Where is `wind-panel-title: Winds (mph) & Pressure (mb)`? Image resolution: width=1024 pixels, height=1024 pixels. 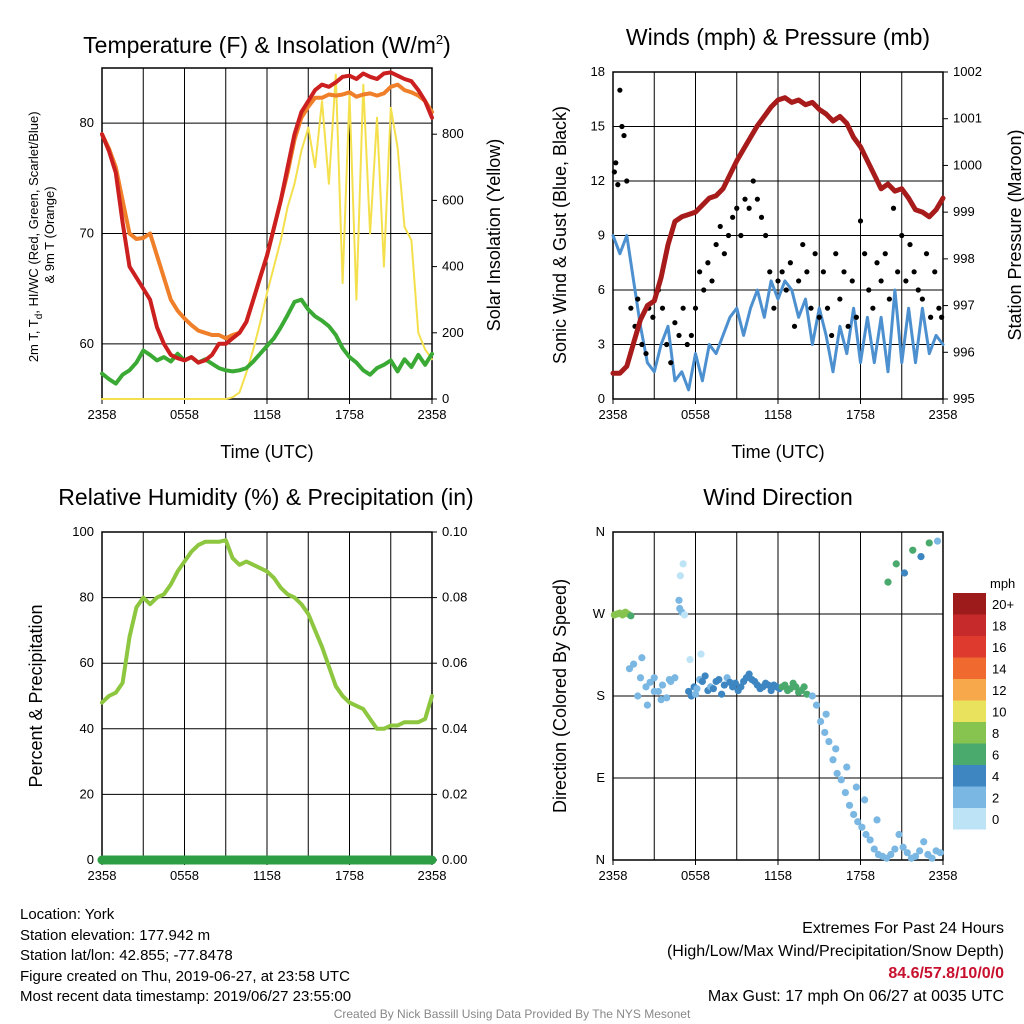 wind-panel-title: Winds (mph) & Pressure (mb) is located at coordinates (778, 37).